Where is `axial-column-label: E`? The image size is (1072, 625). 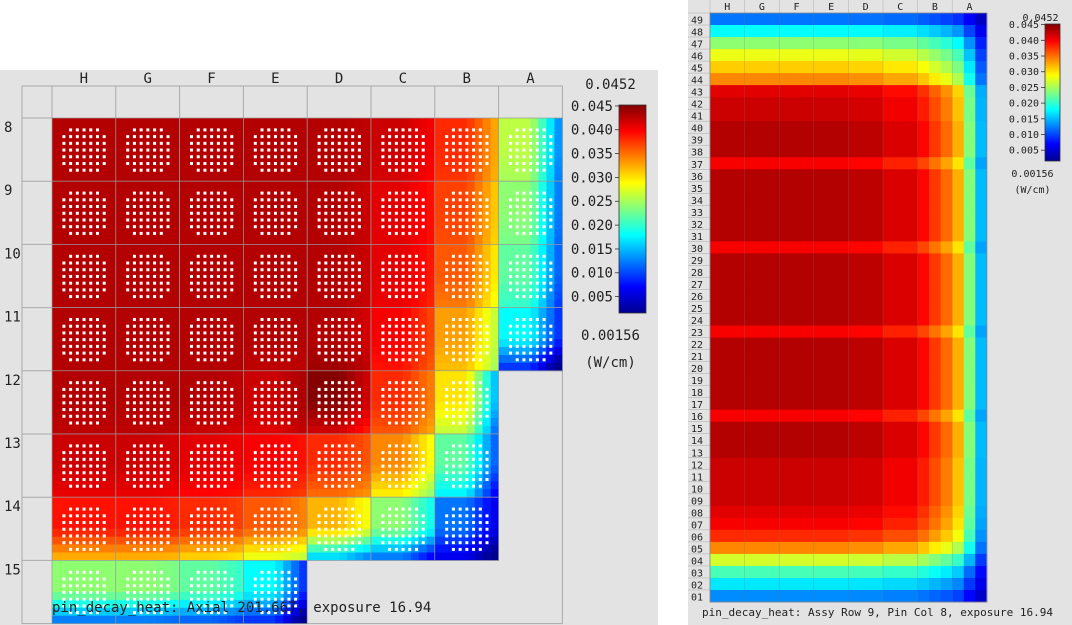 axial-column-label: E is located at coordinates (831, 7).